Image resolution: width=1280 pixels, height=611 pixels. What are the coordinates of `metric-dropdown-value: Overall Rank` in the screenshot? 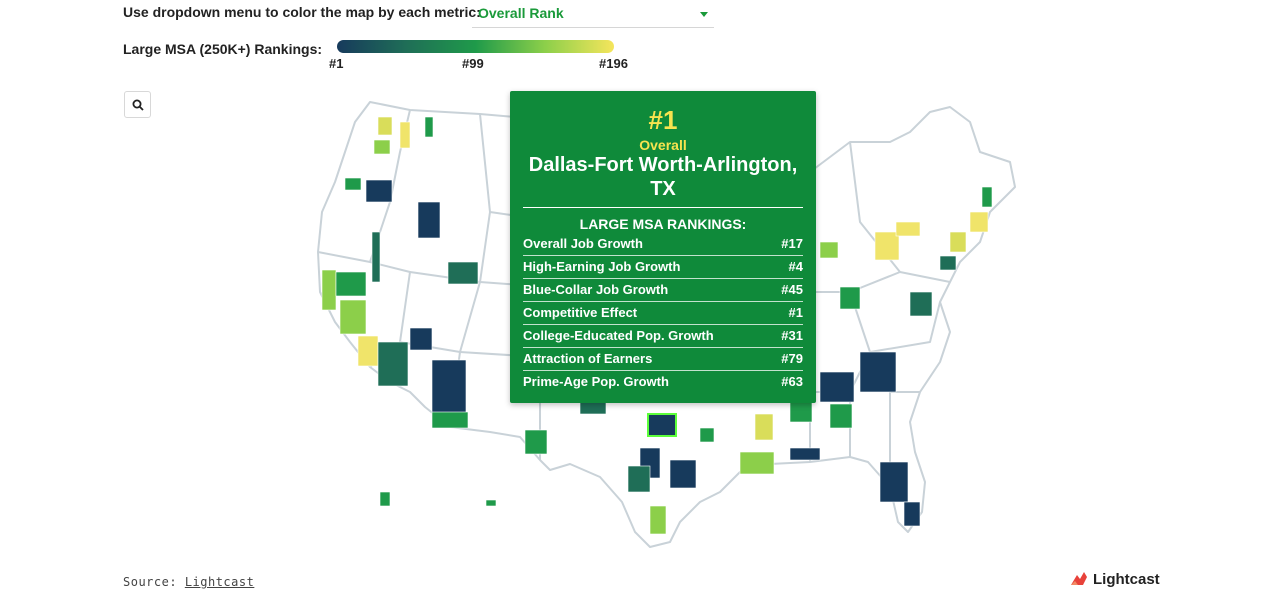 It's located at (521, 13).